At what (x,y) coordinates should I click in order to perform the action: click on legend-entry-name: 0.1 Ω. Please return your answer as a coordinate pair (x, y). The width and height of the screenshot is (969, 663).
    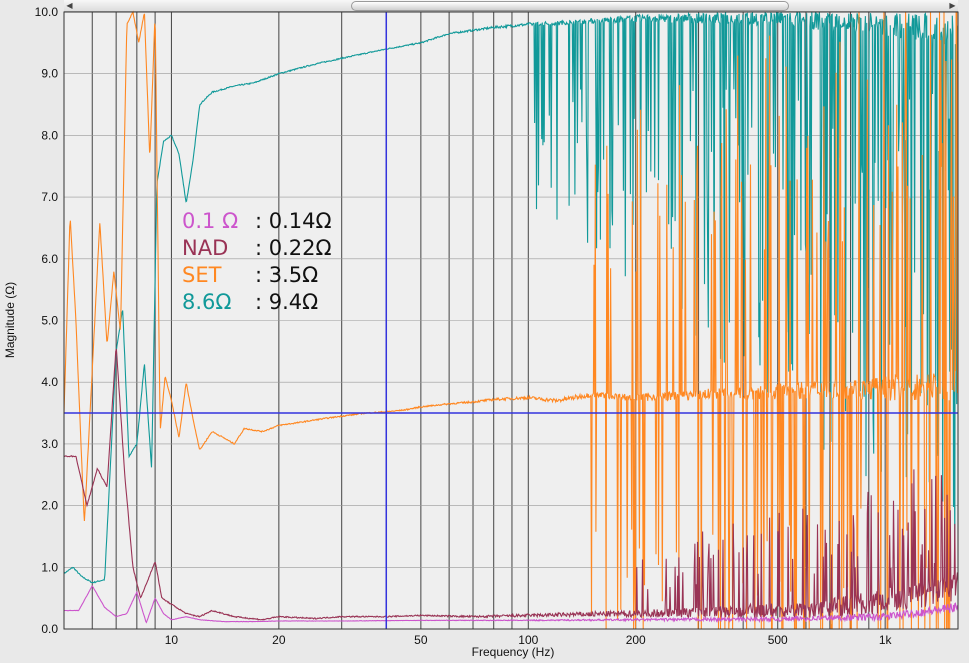
    Looking at the image, I should click on (210, 221).